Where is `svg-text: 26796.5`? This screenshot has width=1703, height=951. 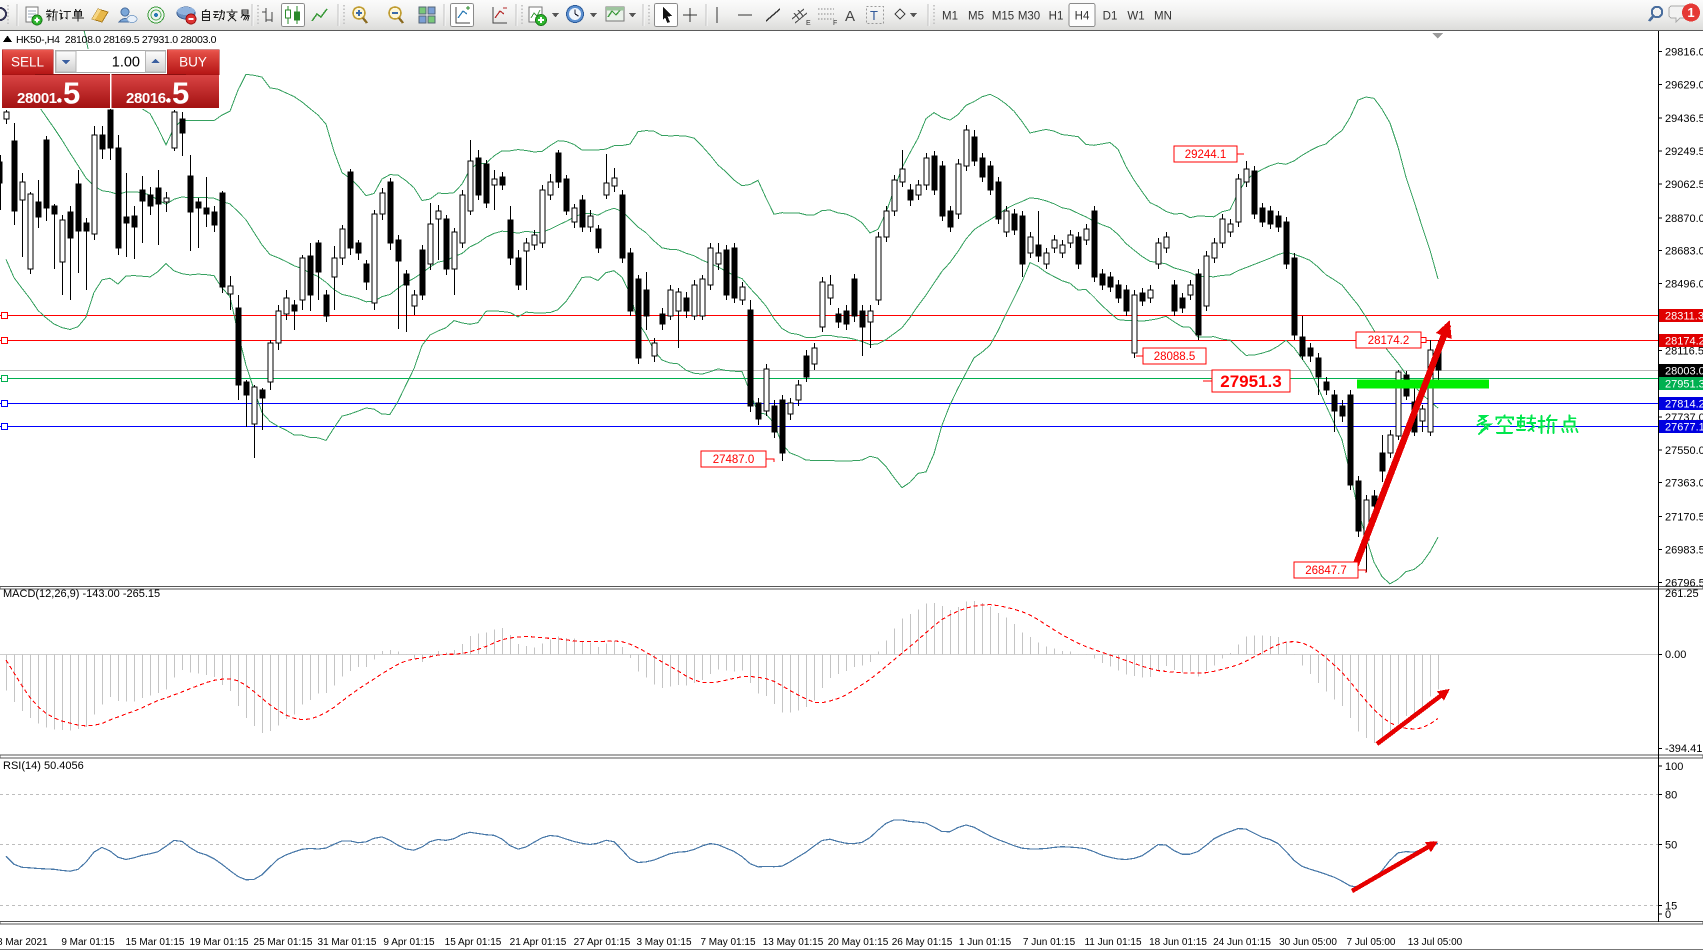 svg-text: 26796.5 is located at coordinates (1684, 583).